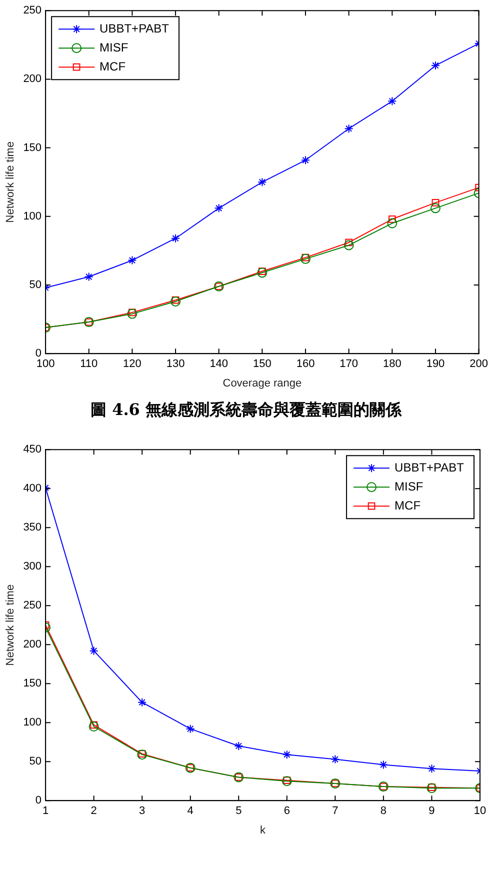  I want to click on x-tick-label: 190, so click(435, 364).